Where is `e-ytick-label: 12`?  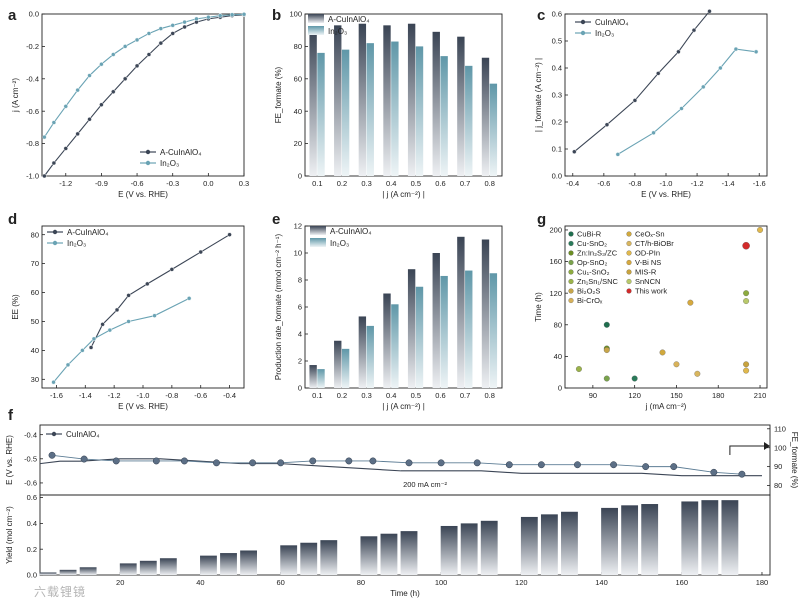
e-ytick-label: 12 is located at coordinates (298, 226).